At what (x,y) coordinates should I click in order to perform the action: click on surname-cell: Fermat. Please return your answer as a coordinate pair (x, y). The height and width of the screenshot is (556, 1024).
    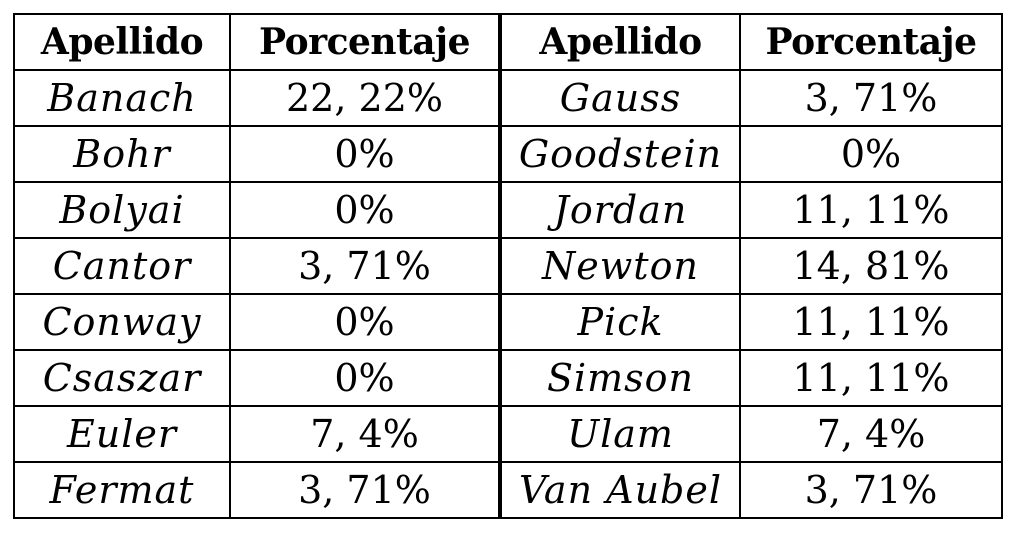
    Looking at the image, I should click on (122, 490).